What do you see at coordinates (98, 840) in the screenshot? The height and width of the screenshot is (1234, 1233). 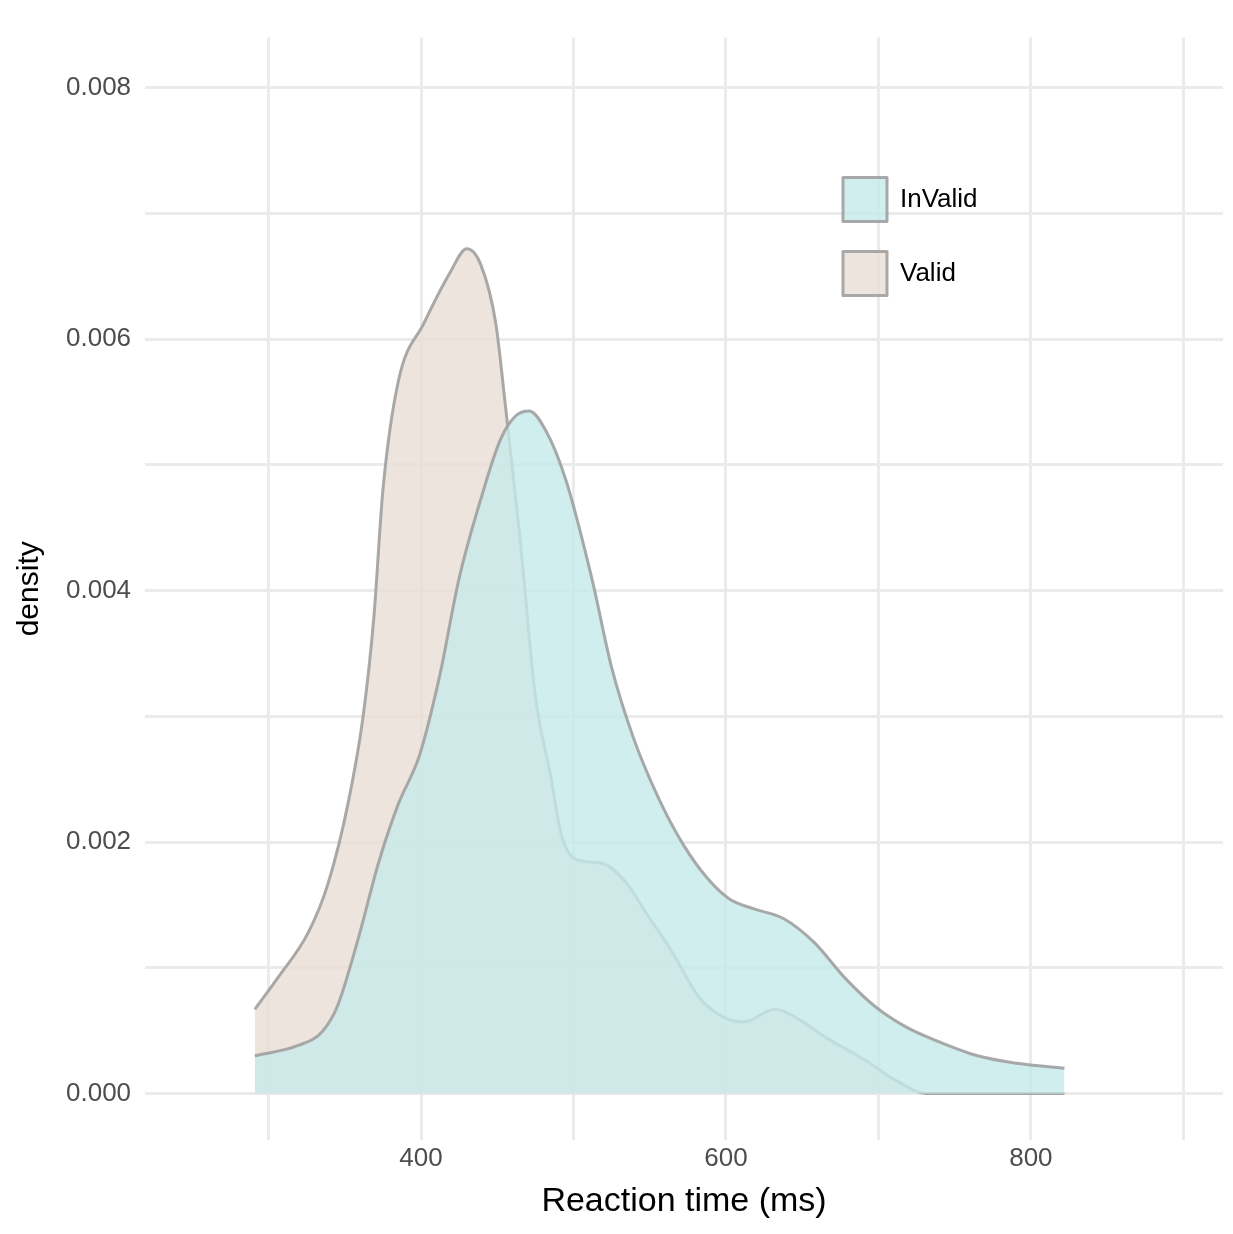 I see `y-tick-label: 0.002` at bounding box center [98, 840].